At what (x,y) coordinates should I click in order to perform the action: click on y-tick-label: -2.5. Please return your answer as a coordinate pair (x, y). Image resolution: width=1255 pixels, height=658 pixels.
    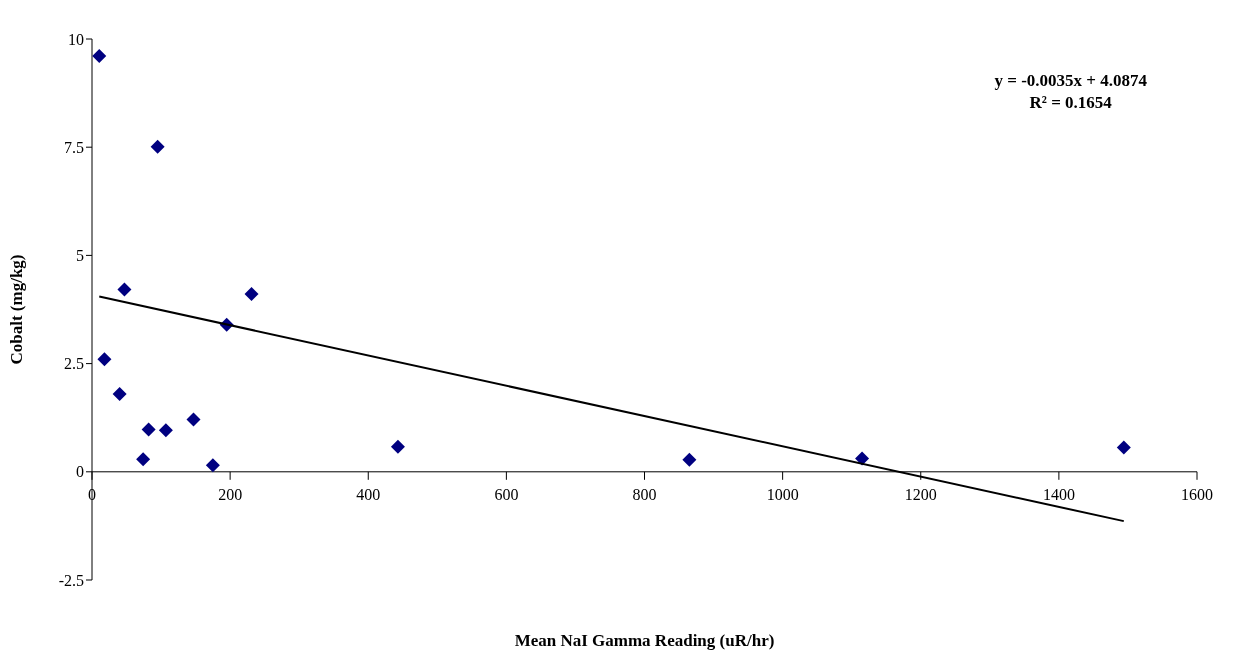
    Looking at the image, I should click on (71, 580).